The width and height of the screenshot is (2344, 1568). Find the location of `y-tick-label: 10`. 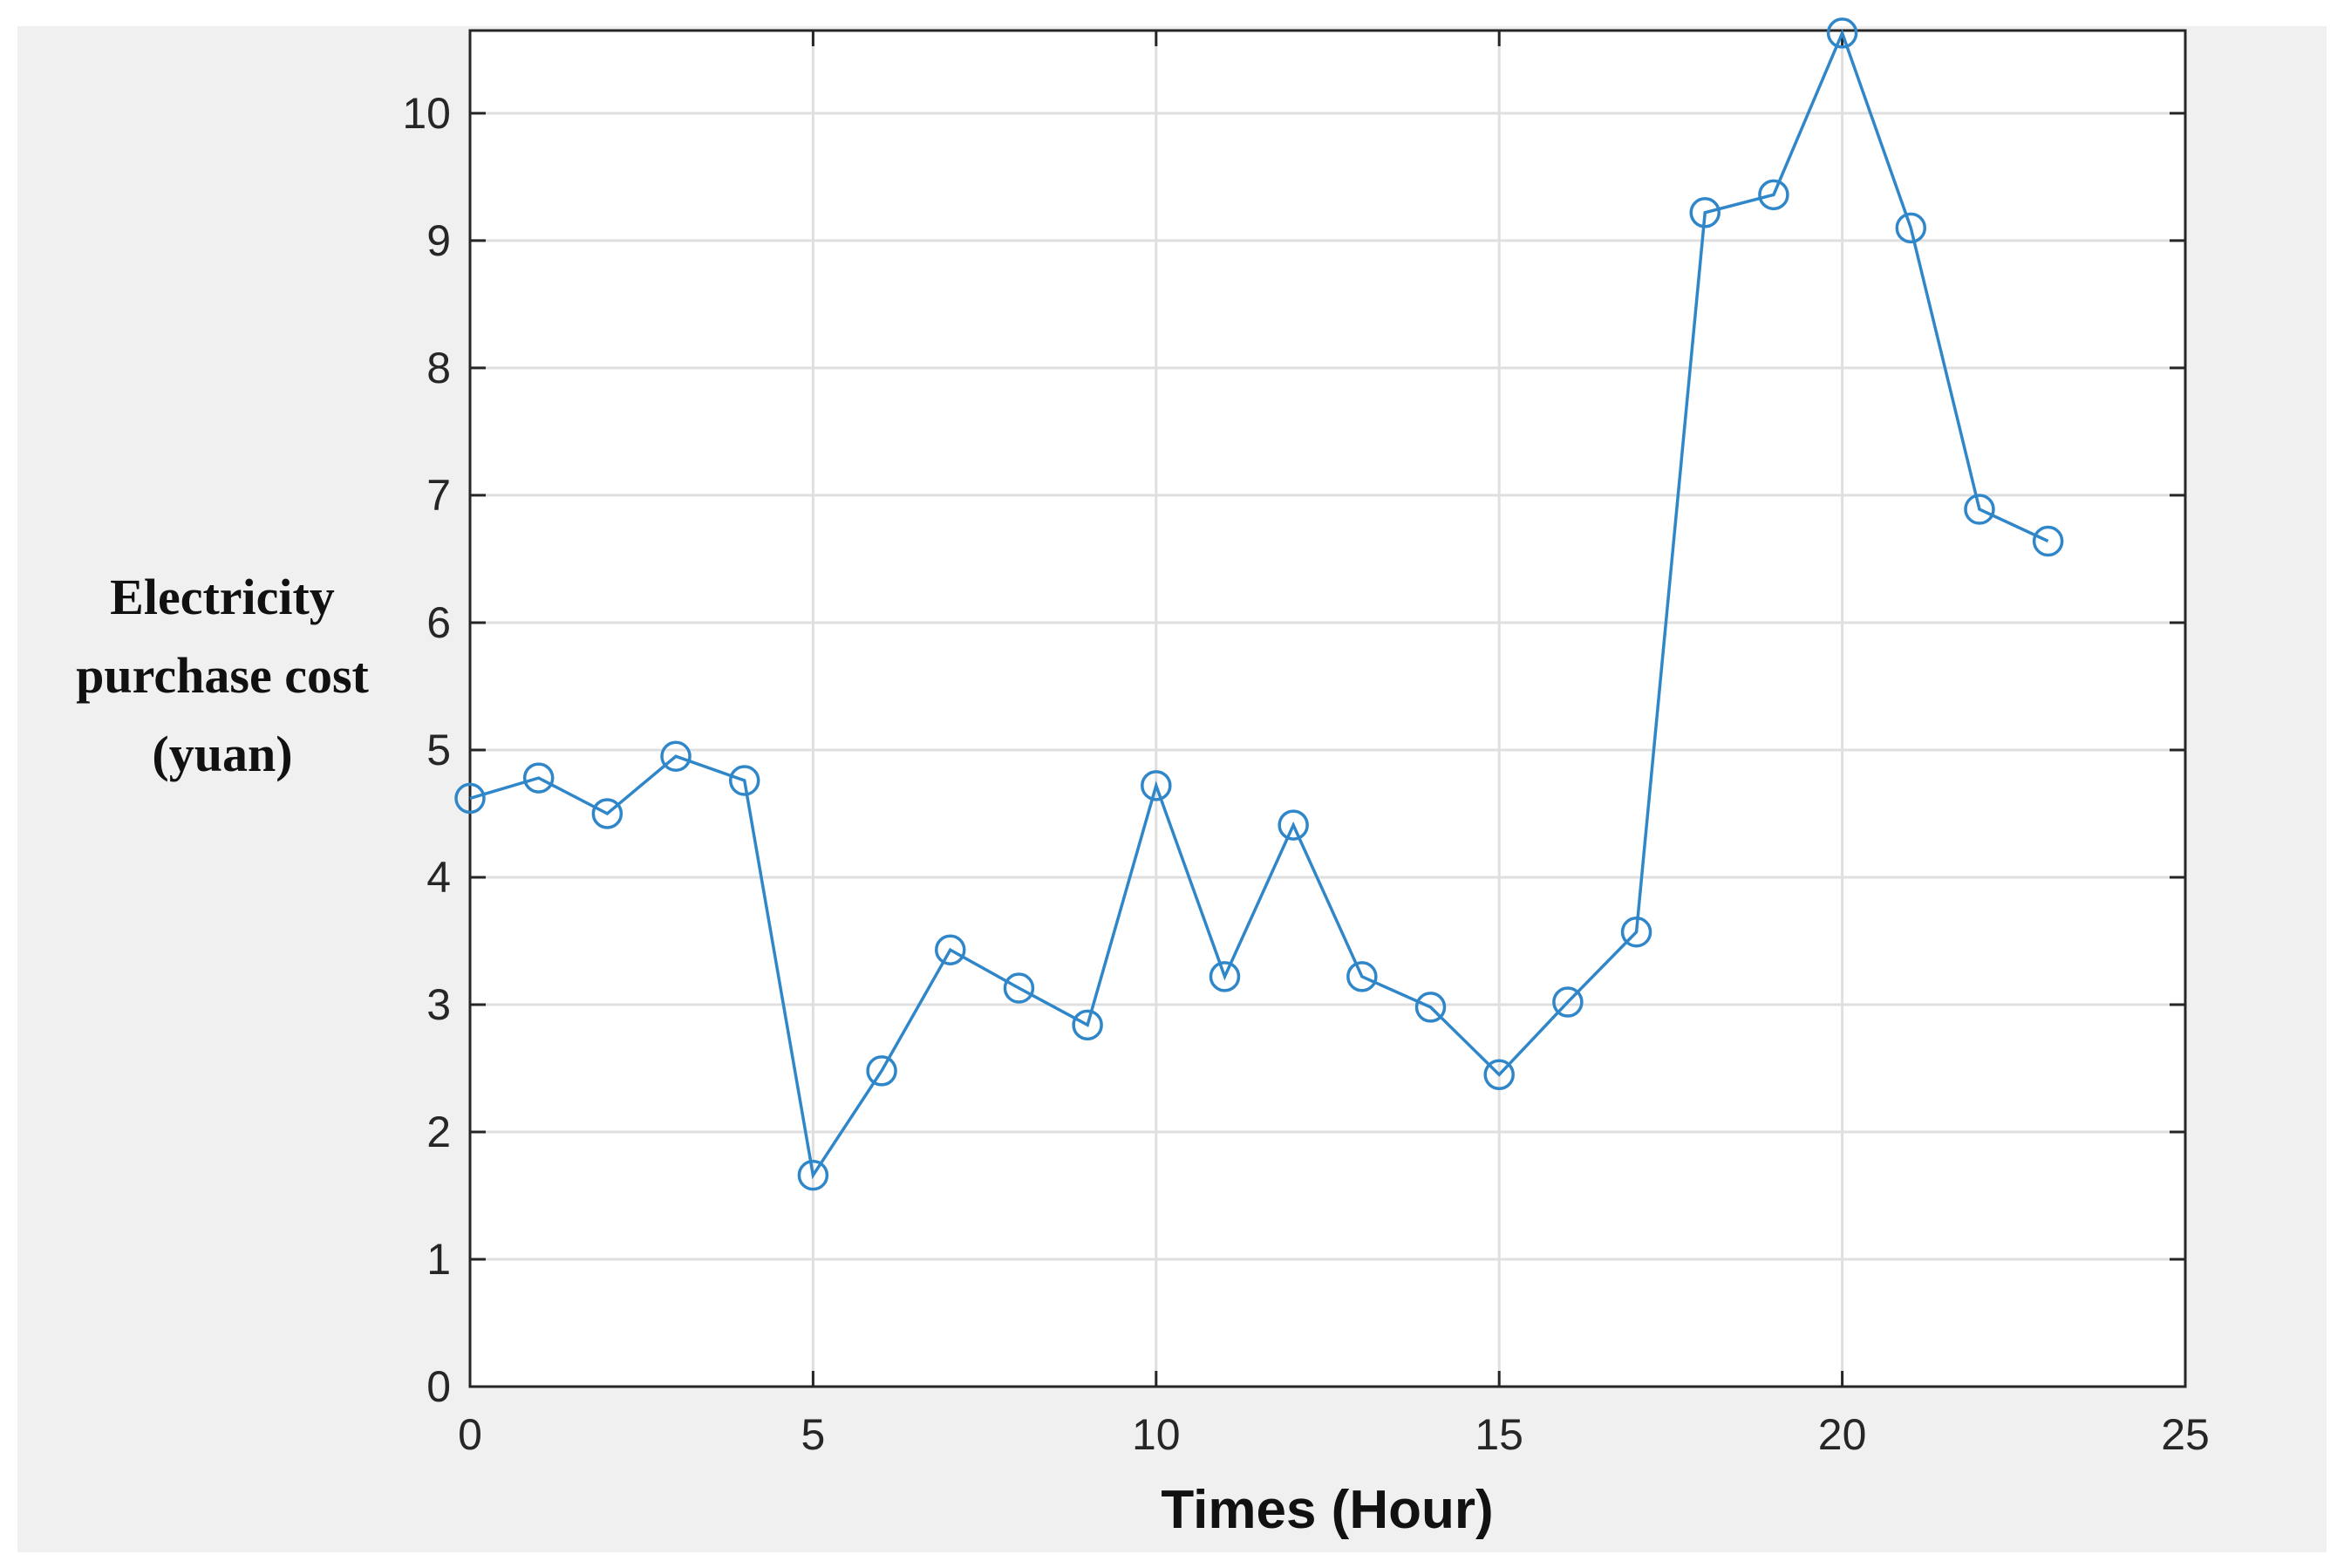

y-tick-label: 10 is located at coordinates (426, 114).